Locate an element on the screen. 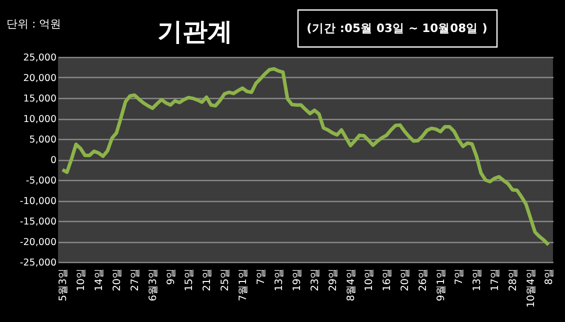 This screenshot has width=565, height=322. y-tick-label: 25,000 is located at coordinates (39, 58).